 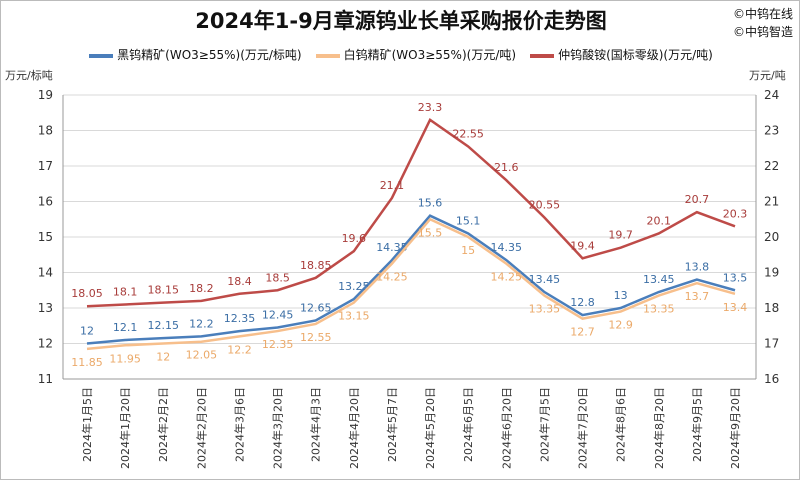 What do you see at coordinates (45, 131) in the screenshot?
I see `left-tick-label: 18` at bounding box center [45, 131].